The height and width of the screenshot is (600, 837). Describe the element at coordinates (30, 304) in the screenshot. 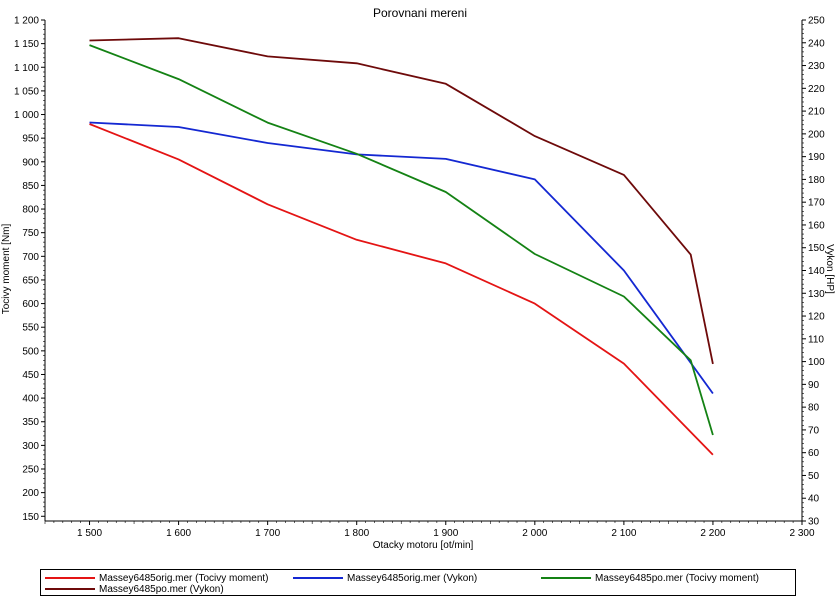

I see `y-left-tick-label: 600` at that location.